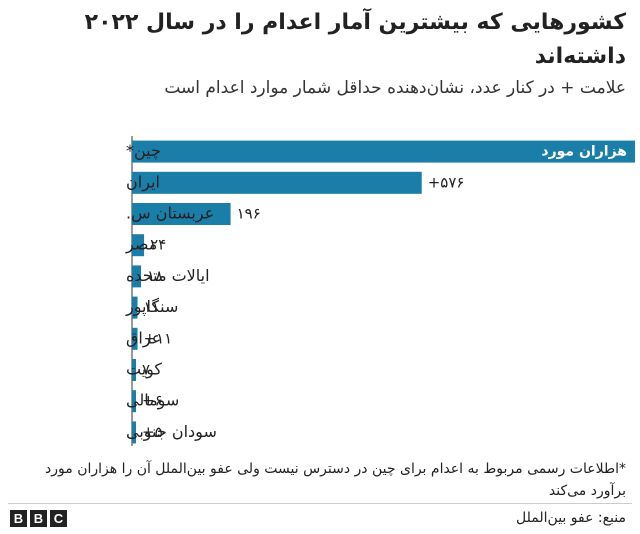 Image resolution: width=640 pixels, height=534 pixels. I want to click on category-label: سودان جنوبی, so click(171, 432).